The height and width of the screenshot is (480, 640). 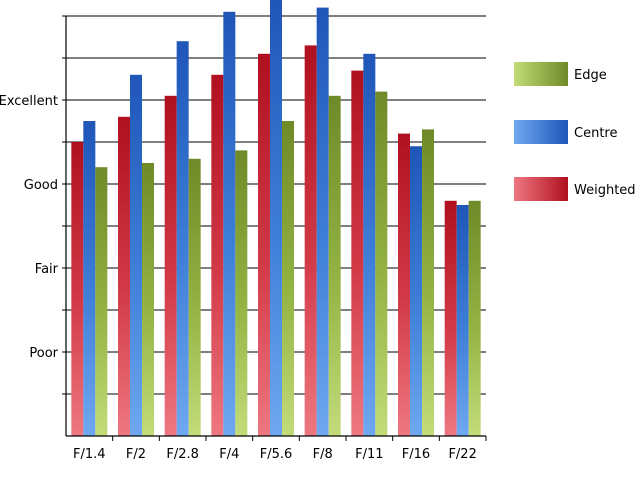 I want to click on legend-label-centre: Centre, so click(x=595, y=133).